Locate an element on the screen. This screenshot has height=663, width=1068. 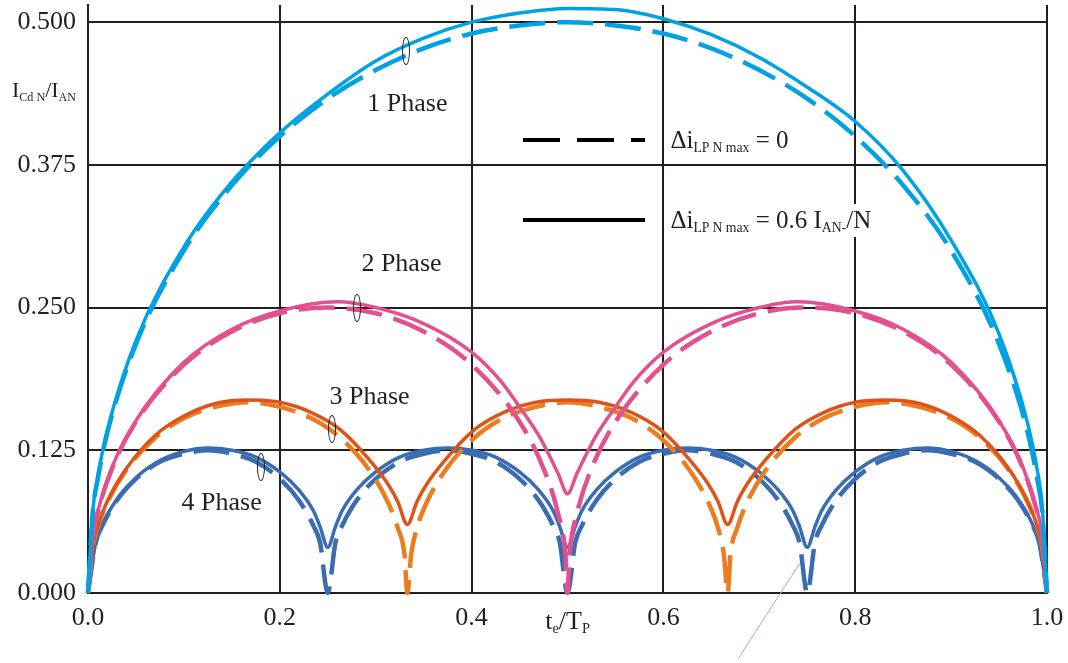
y-tick-label: 0.500 is located at coordinates (46, 20).